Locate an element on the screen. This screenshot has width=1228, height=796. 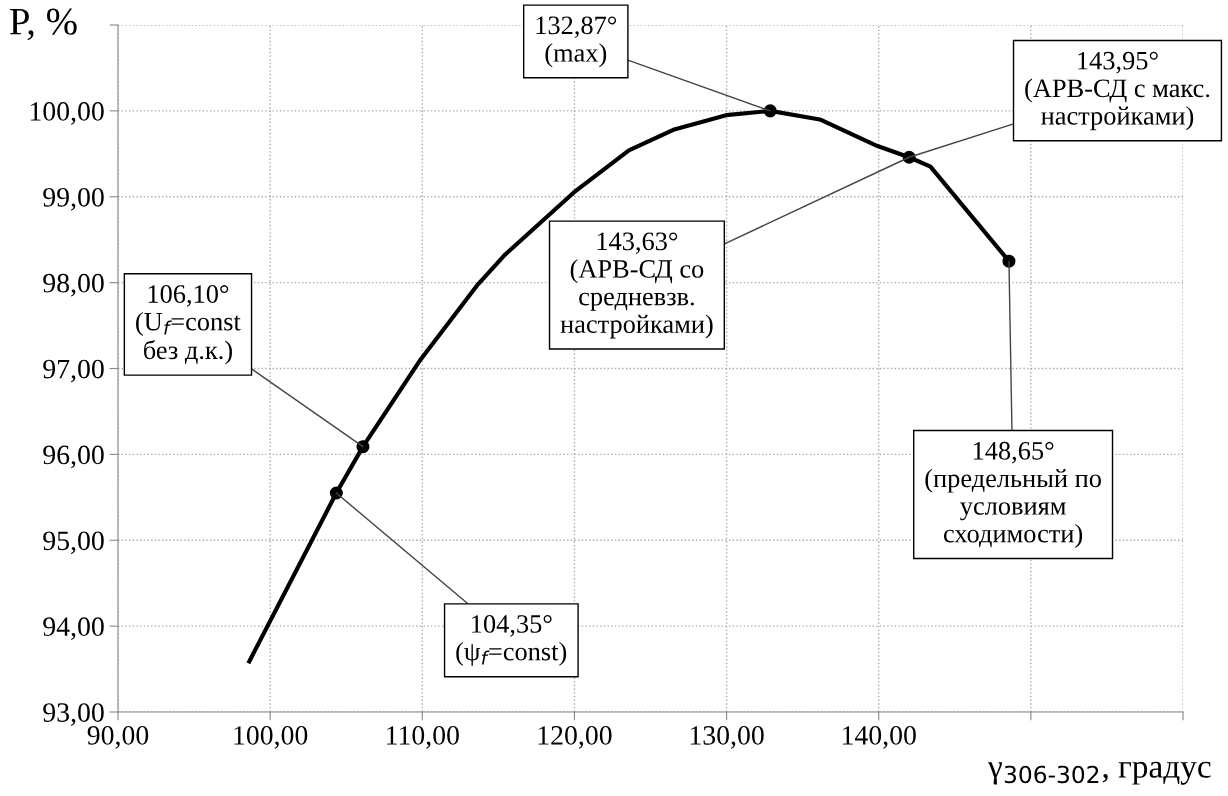
y-tick-label: 100,00 is located at coordinates (67, 113).